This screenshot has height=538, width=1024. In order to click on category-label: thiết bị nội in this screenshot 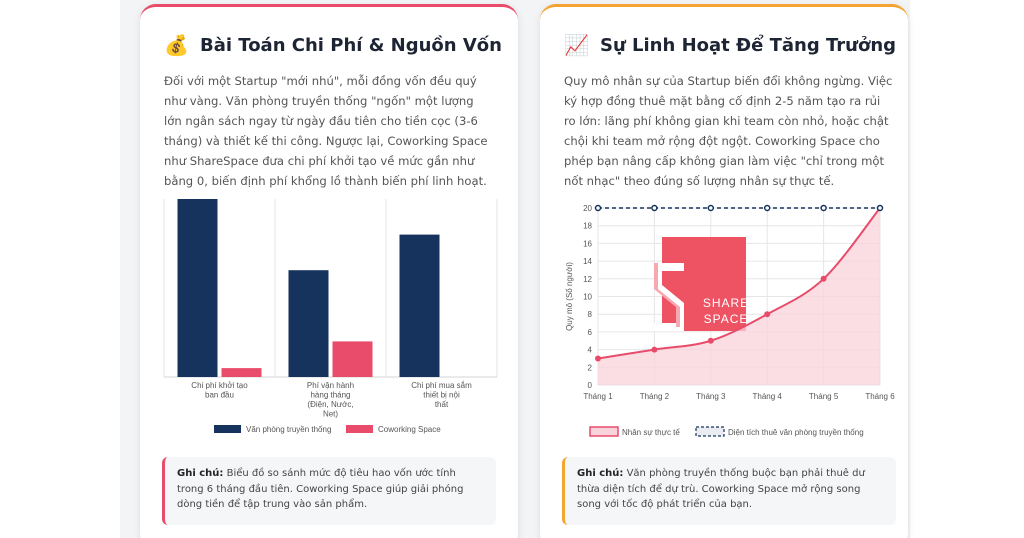, I will do `click(441, 395)`.